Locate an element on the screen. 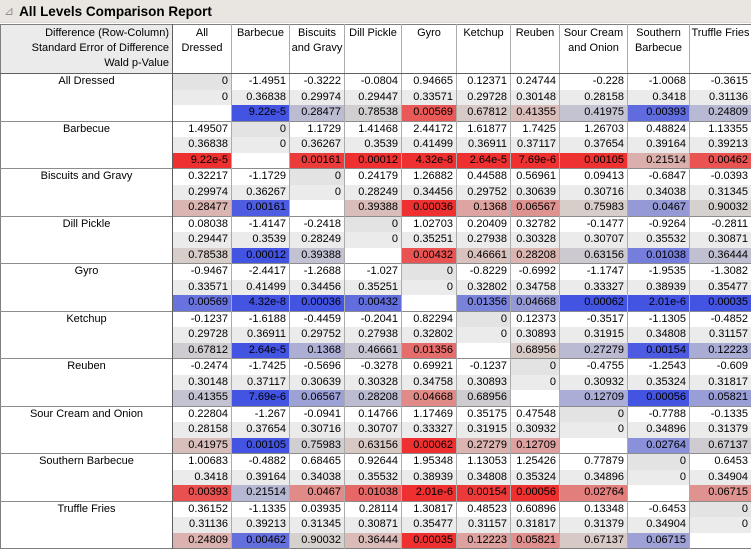  std-error-cell: 0.31915 is located at coordinates (483, 430).